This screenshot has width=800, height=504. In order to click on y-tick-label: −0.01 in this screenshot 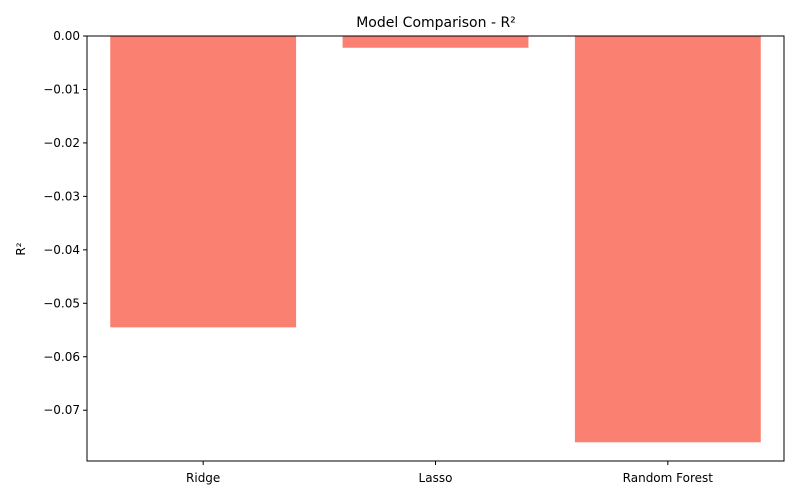, I will do `click(61, 89)`.